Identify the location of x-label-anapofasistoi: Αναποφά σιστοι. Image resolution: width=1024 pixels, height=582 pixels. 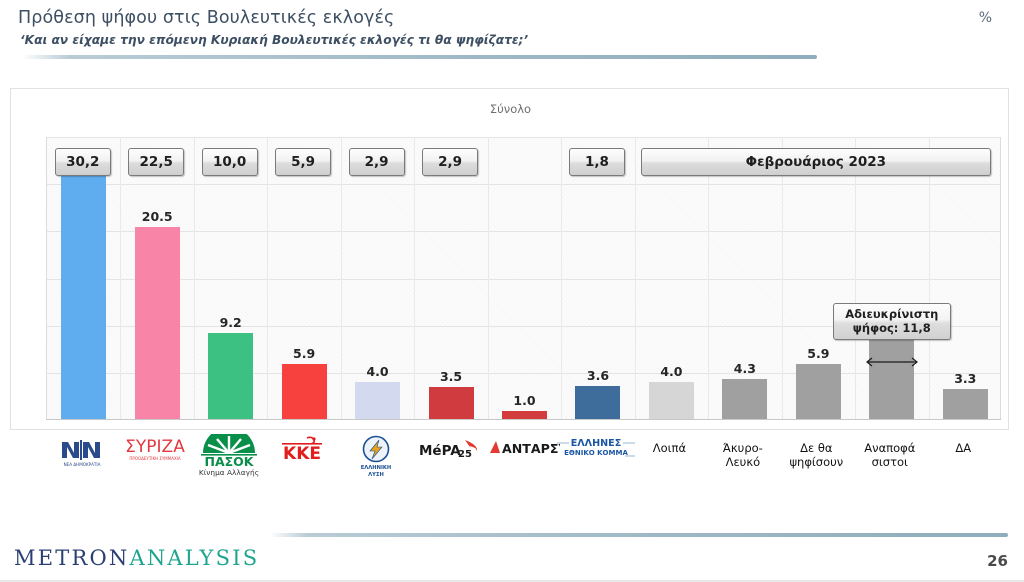
(889, 463).